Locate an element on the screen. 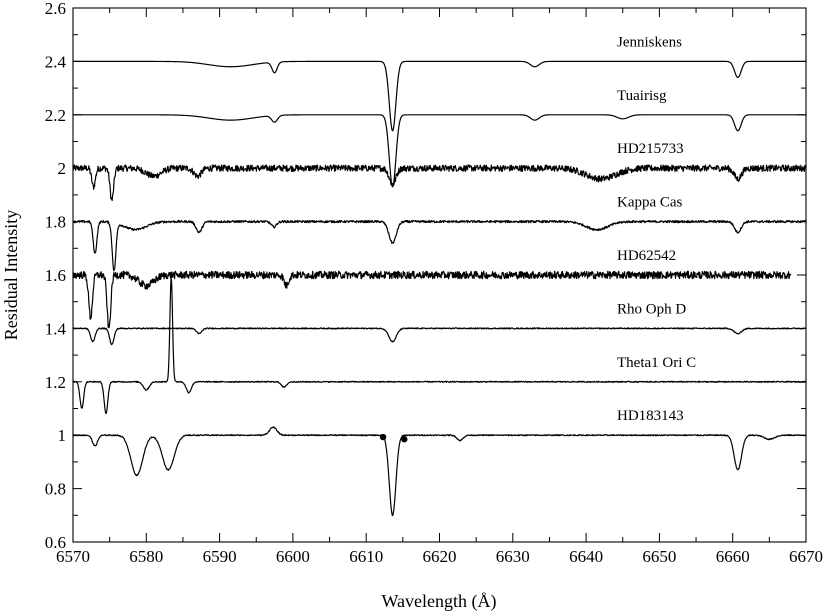  x-tick-label: 6660 is located at coordinates (733, 556).